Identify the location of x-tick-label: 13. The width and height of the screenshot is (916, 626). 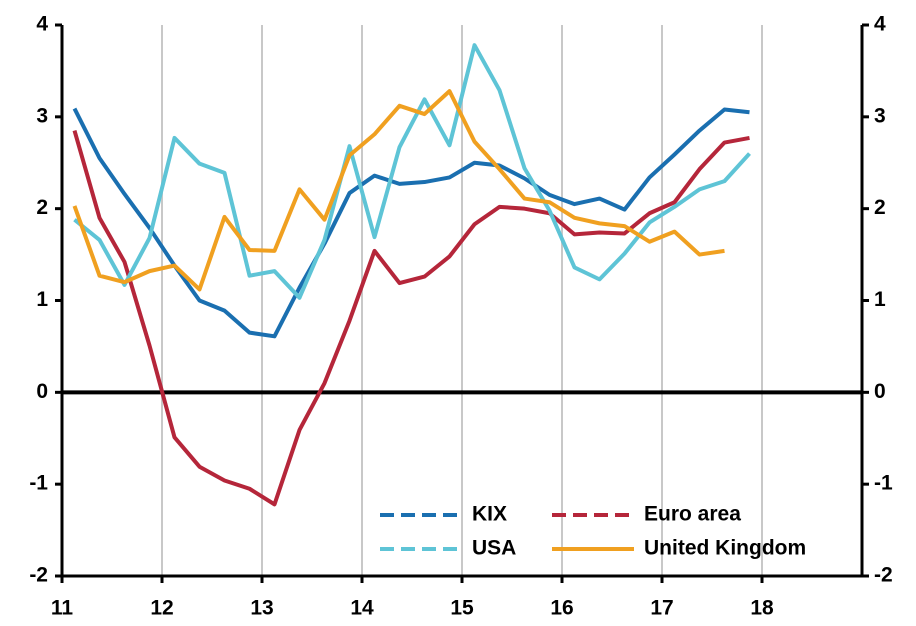
(261, 608).